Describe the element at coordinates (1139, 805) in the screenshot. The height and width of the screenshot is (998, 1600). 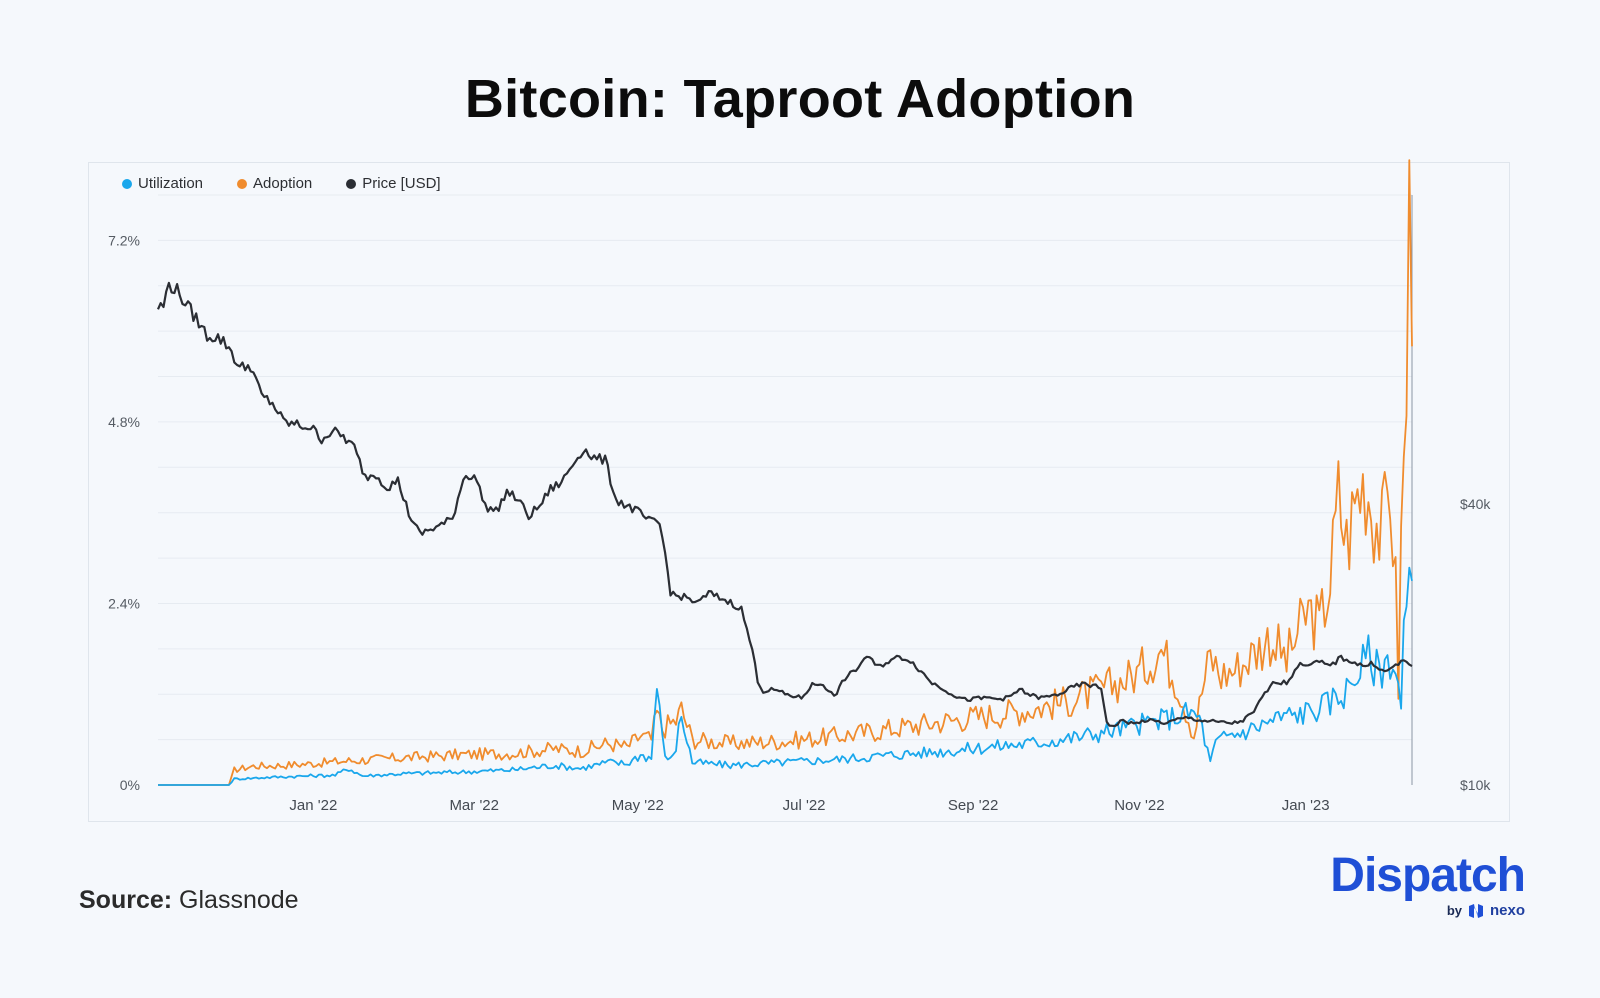
I see `x-tick-label: Nov '22` at that location.